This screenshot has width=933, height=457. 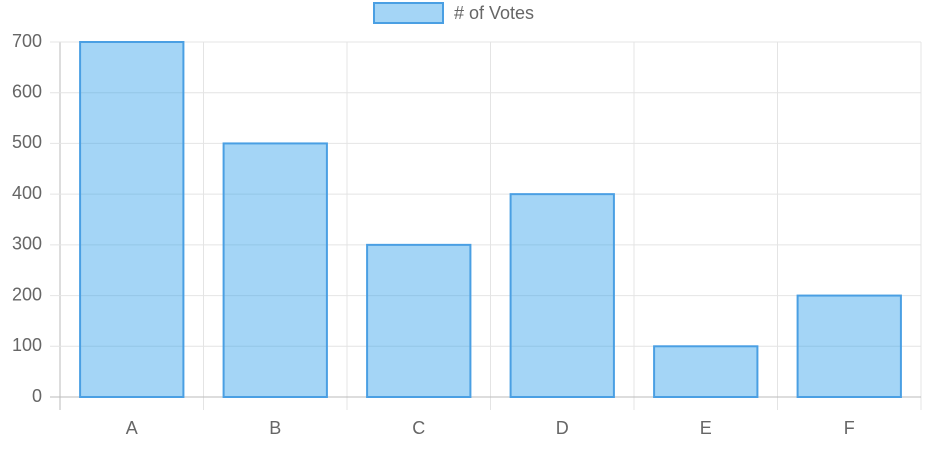 What do you see at coordinates (27, 91) in the screenshot?
I see `y-tick-label: 600` at bounding box center [27, 91].